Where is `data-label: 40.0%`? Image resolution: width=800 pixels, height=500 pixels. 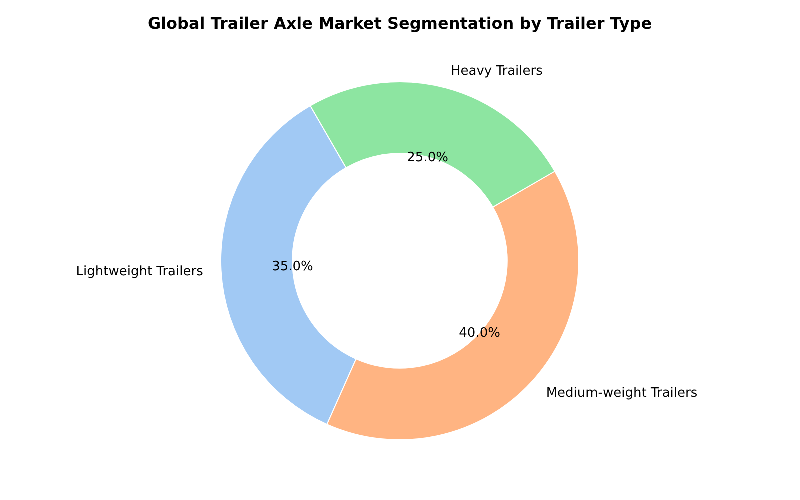
data-label: 40.0% is located at coordinates (479, 333).